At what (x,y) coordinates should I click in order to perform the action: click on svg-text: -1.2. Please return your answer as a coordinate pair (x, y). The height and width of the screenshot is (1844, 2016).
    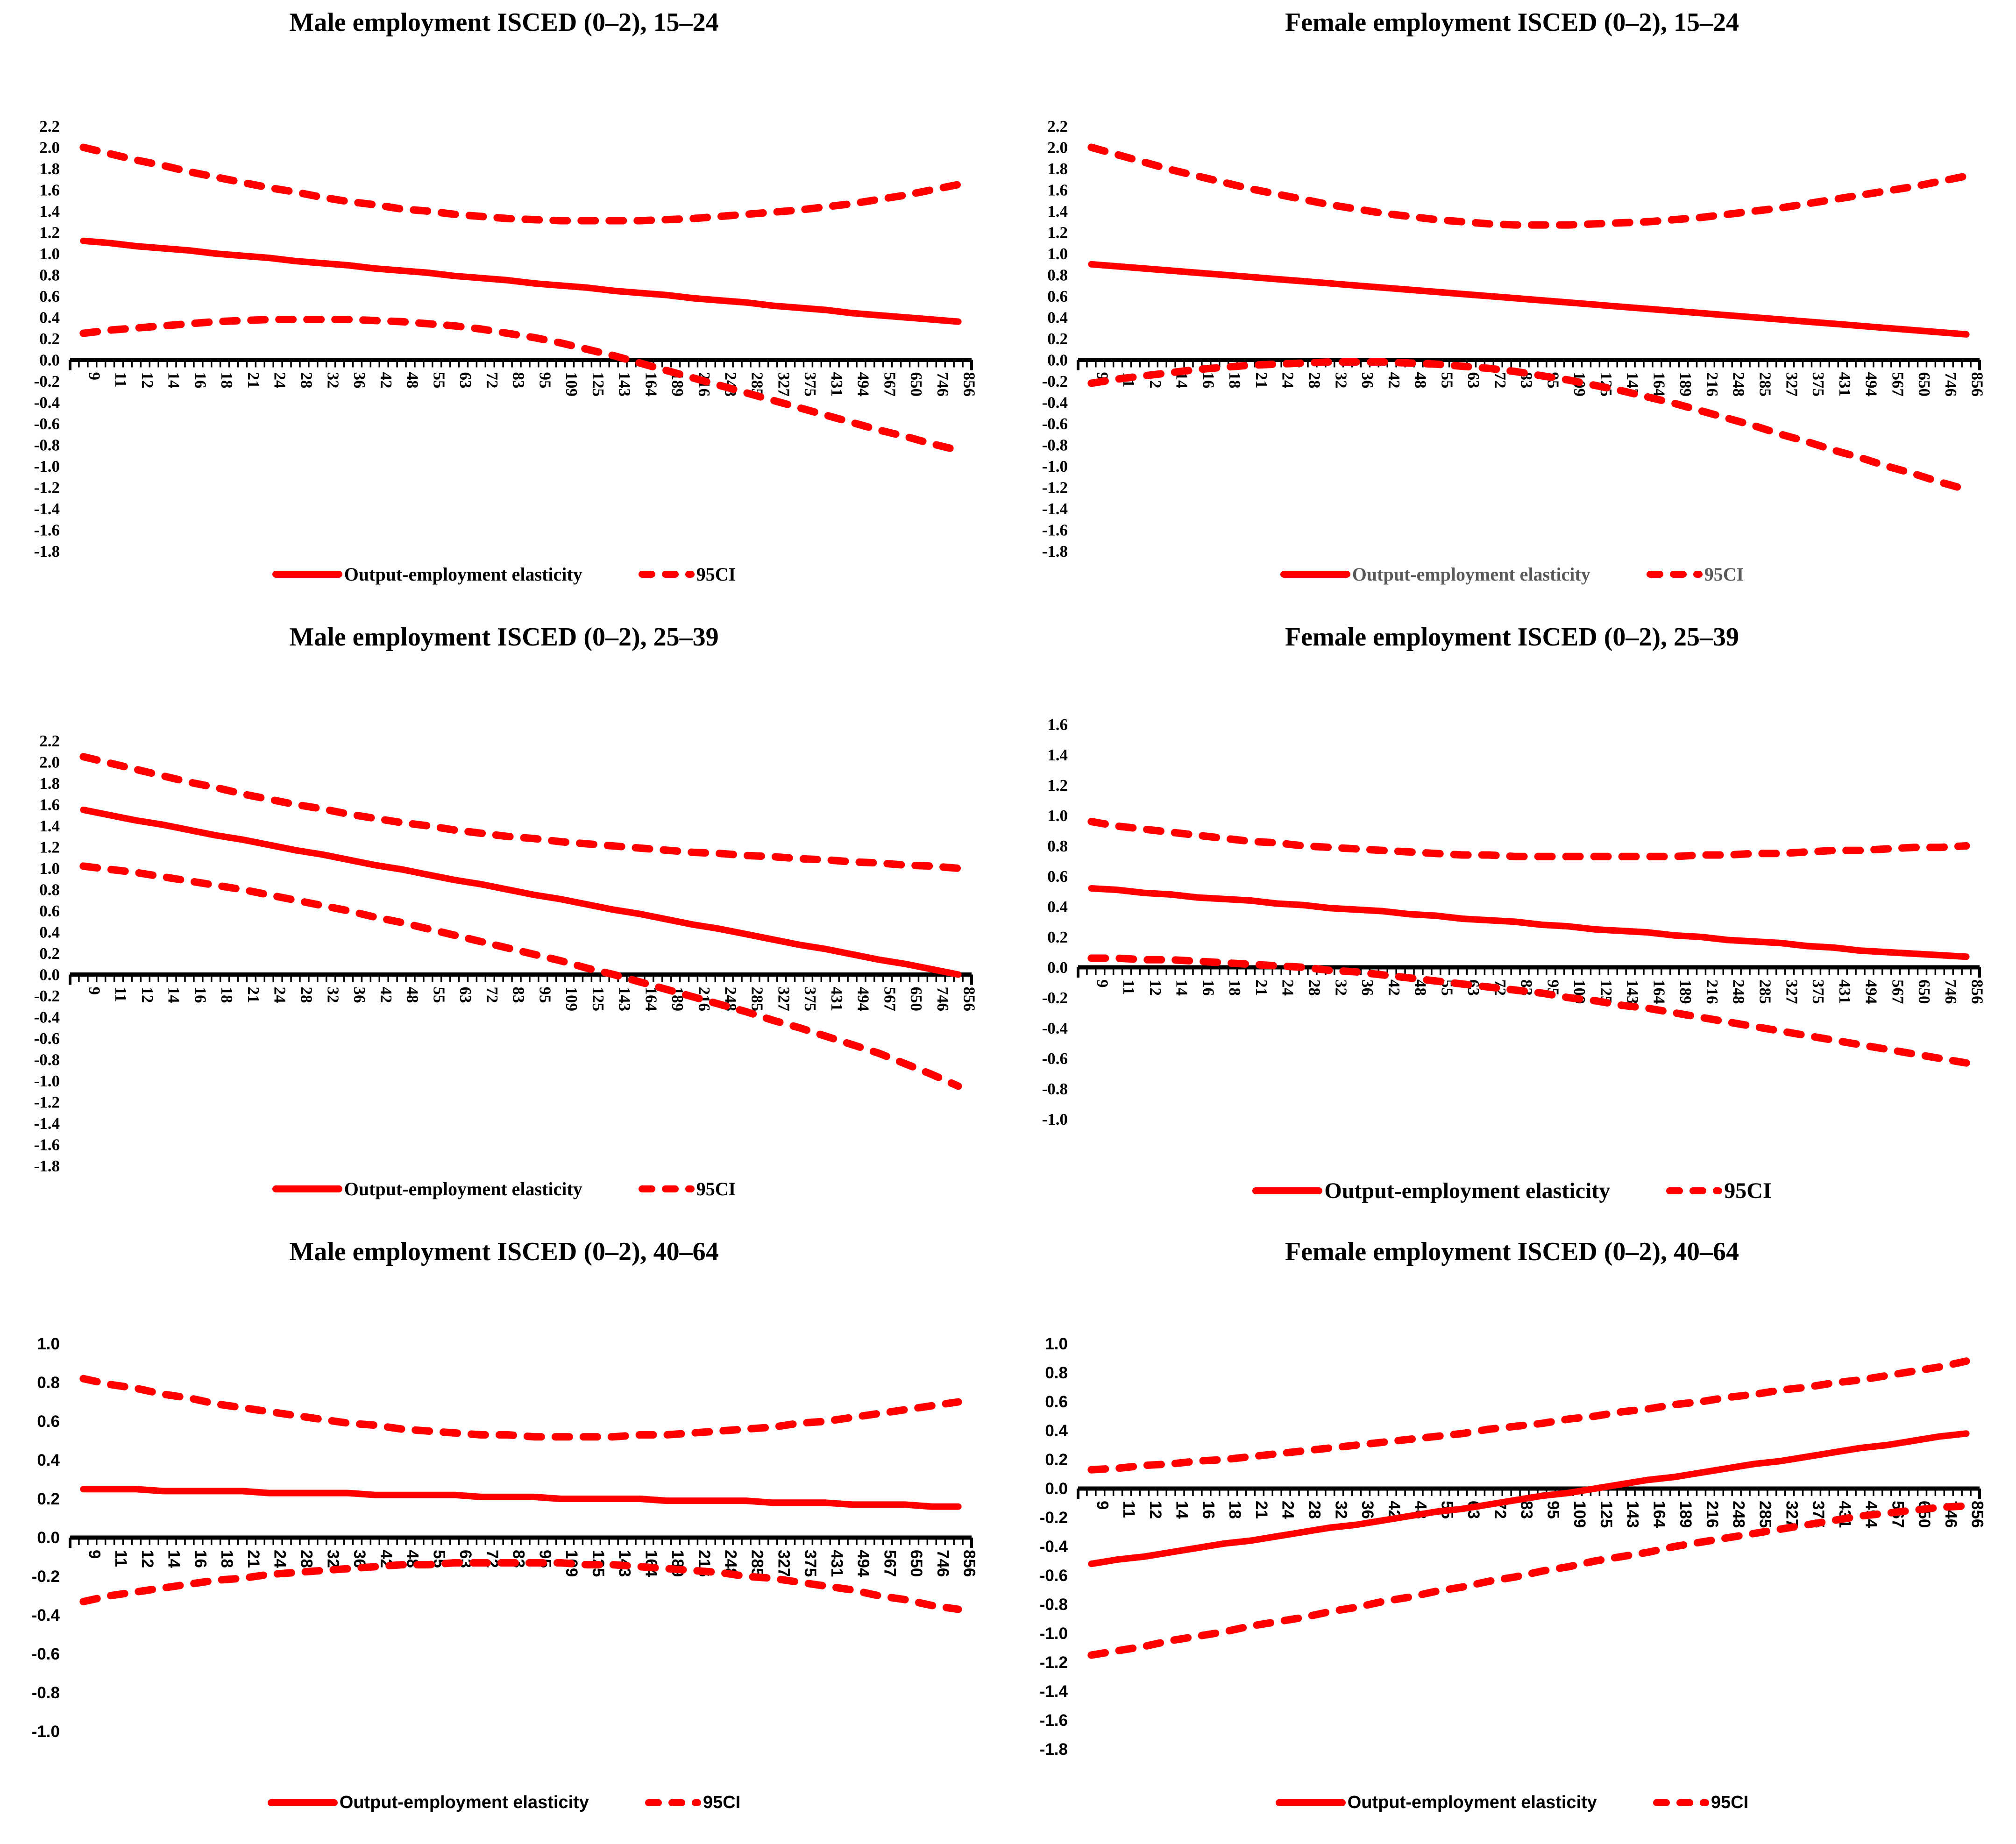
    Looking at the image, I should click on (1055, 488).